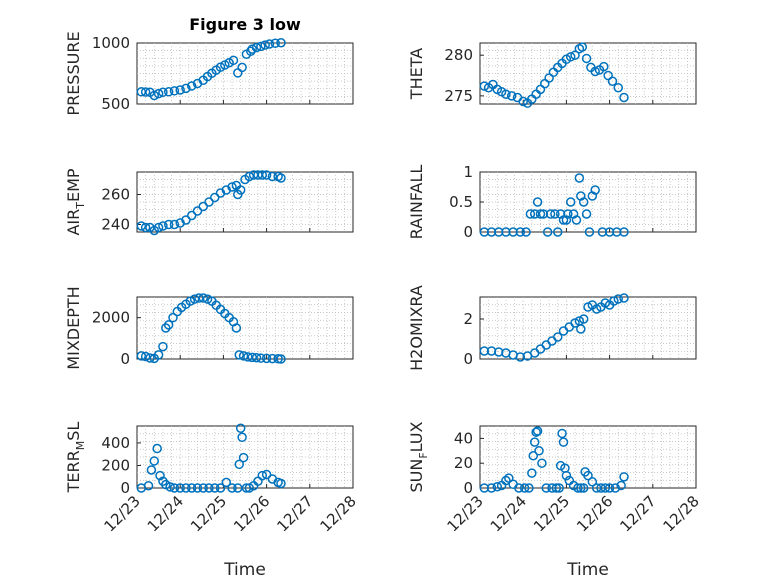  I want to click on y-tick-label: 20, so click(463, 463).